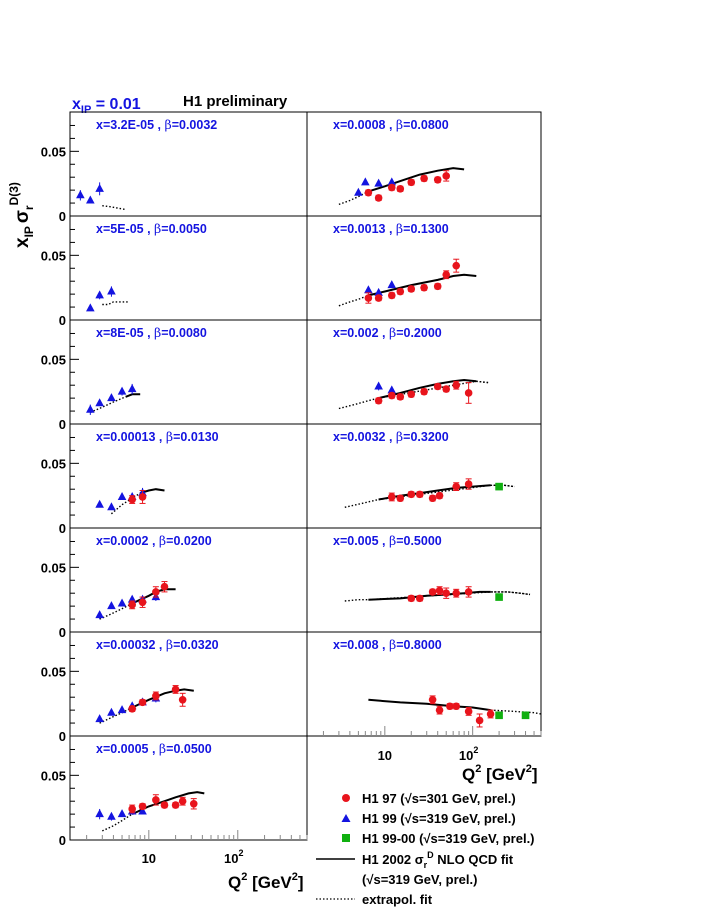  Describe the element at coordinates (151, 228) in the screenshot. I see `panel-label: x=5E-05 , β=0.0050` at that location.